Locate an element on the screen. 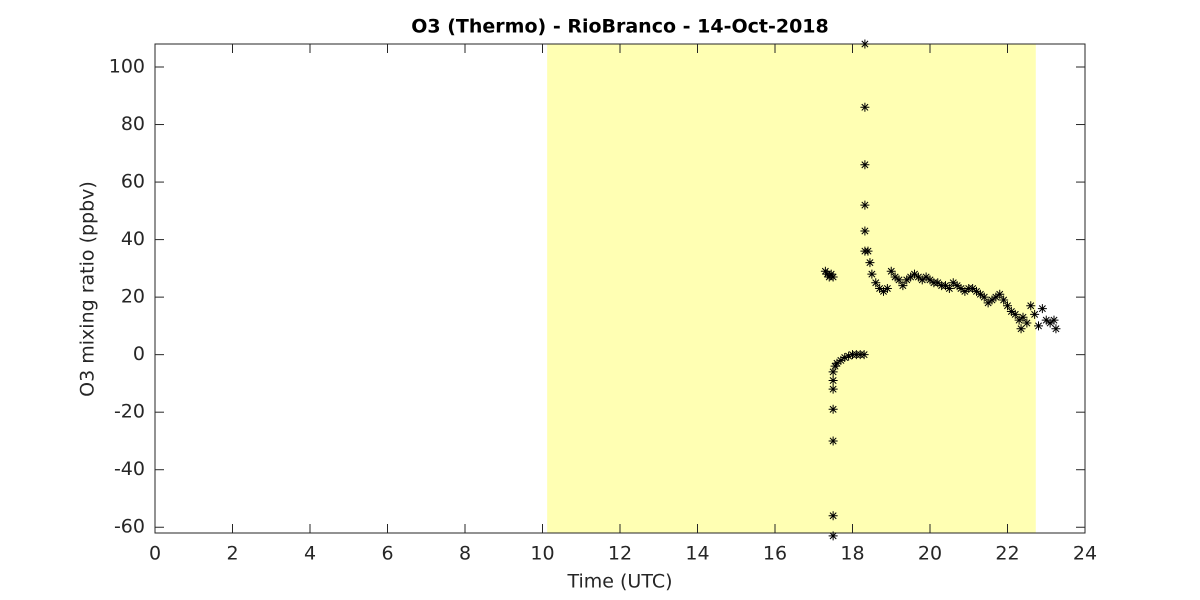  x-tick-label: 24 is located at coordinates (1085, 554).